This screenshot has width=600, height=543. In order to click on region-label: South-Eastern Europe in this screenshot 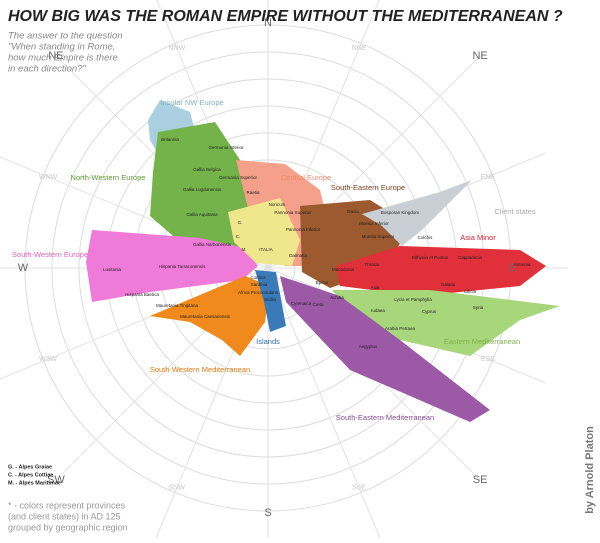, I will do `click(368, 187)`.